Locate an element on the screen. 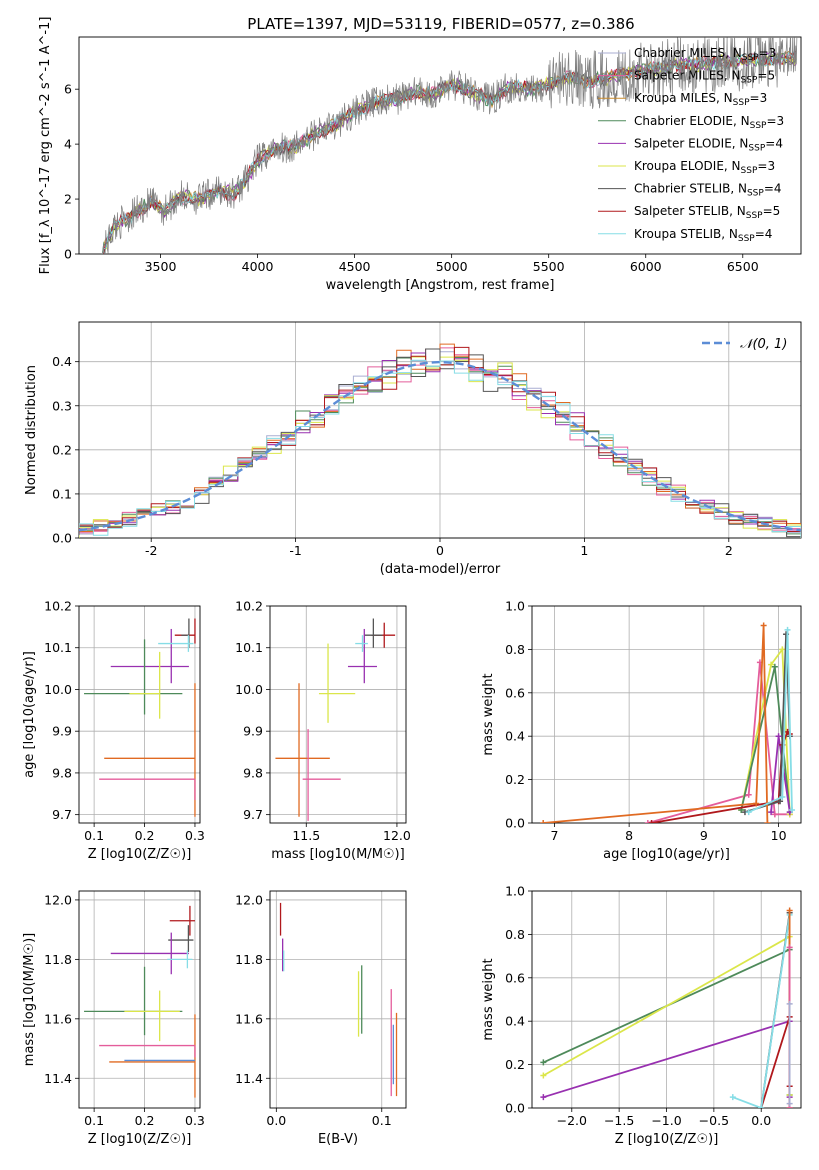  y-tick-label: 11.6 is located at coordinates (58, 1018).